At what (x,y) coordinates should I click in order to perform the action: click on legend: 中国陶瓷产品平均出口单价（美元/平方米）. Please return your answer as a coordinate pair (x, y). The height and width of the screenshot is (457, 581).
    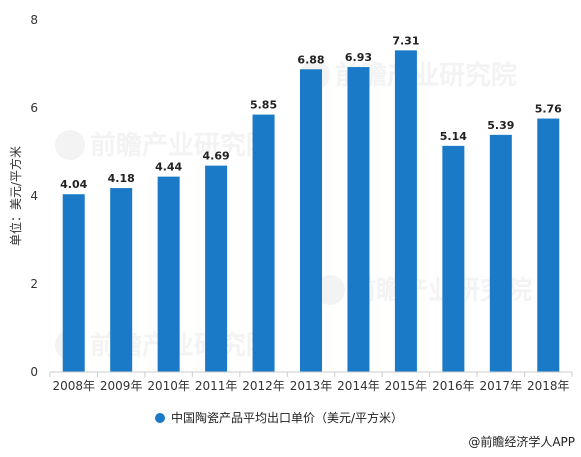
    Looking at the image, I should click on (279, 417).